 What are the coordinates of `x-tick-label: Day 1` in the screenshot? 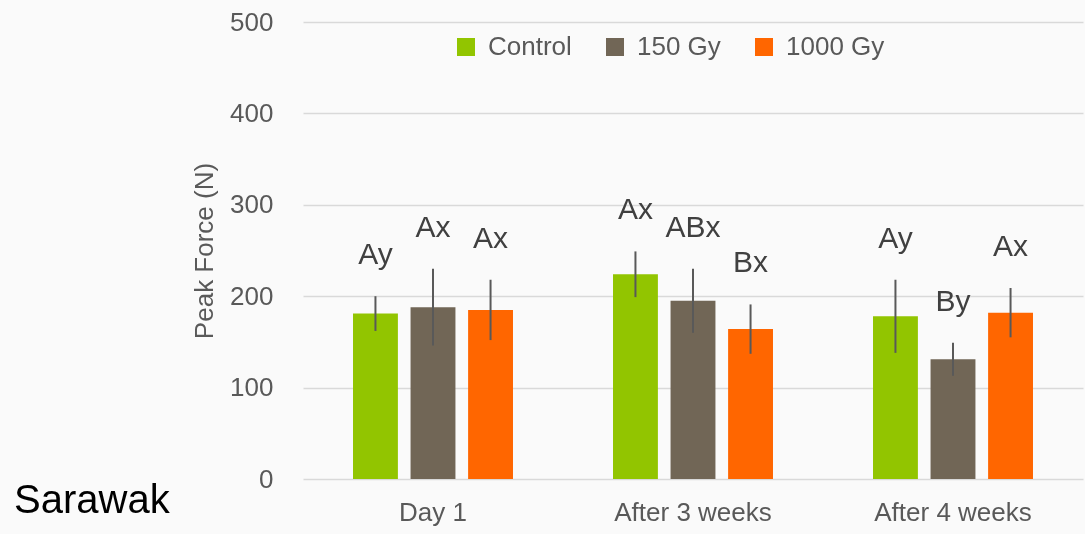 It's located at (433, 511).